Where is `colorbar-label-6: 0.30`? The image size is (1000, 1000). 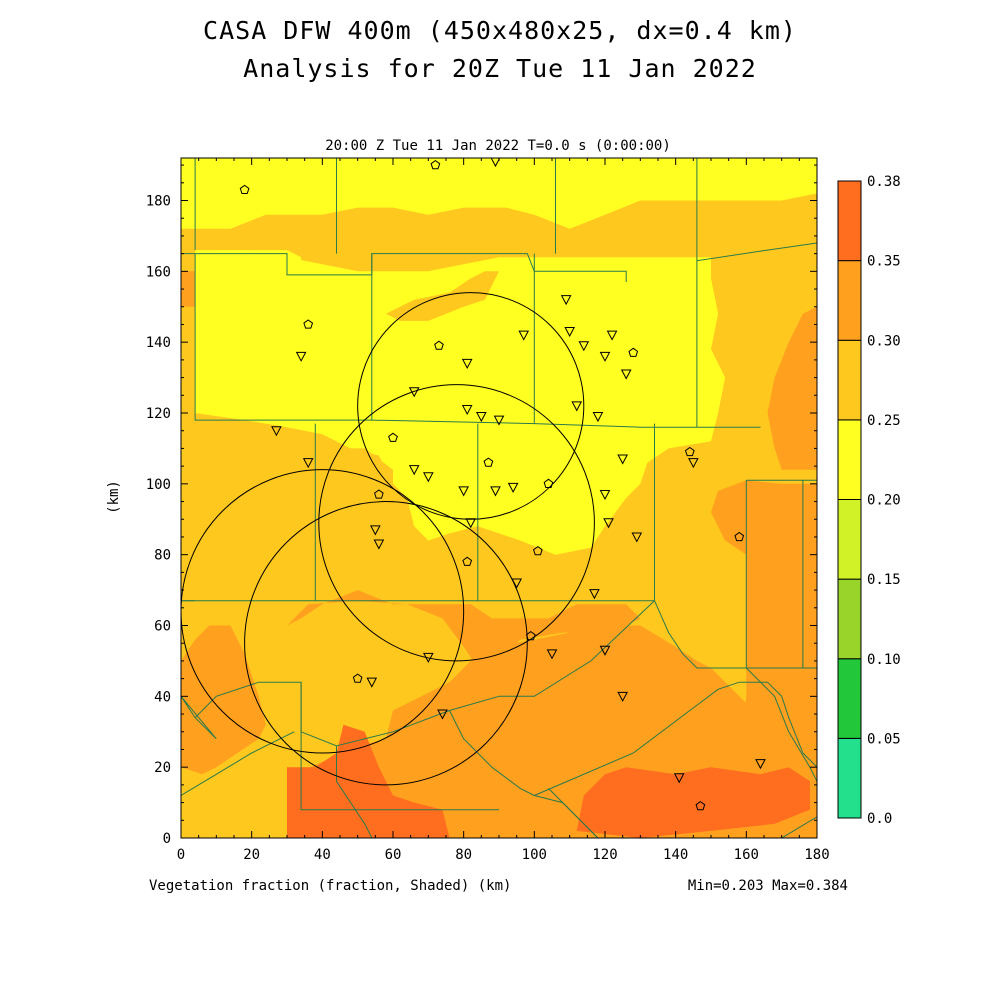
colorbar-label-6: 0.30 is located at coordinates (884, 341).